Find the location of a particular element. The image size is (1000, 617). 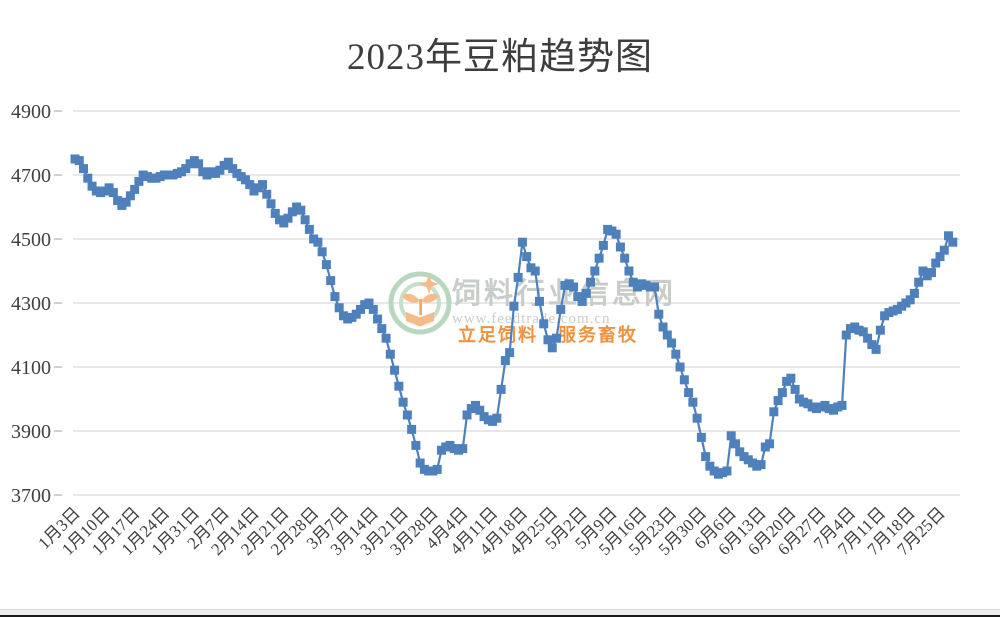

y-axis-label: 4900 is located at coordinates (31, 112).